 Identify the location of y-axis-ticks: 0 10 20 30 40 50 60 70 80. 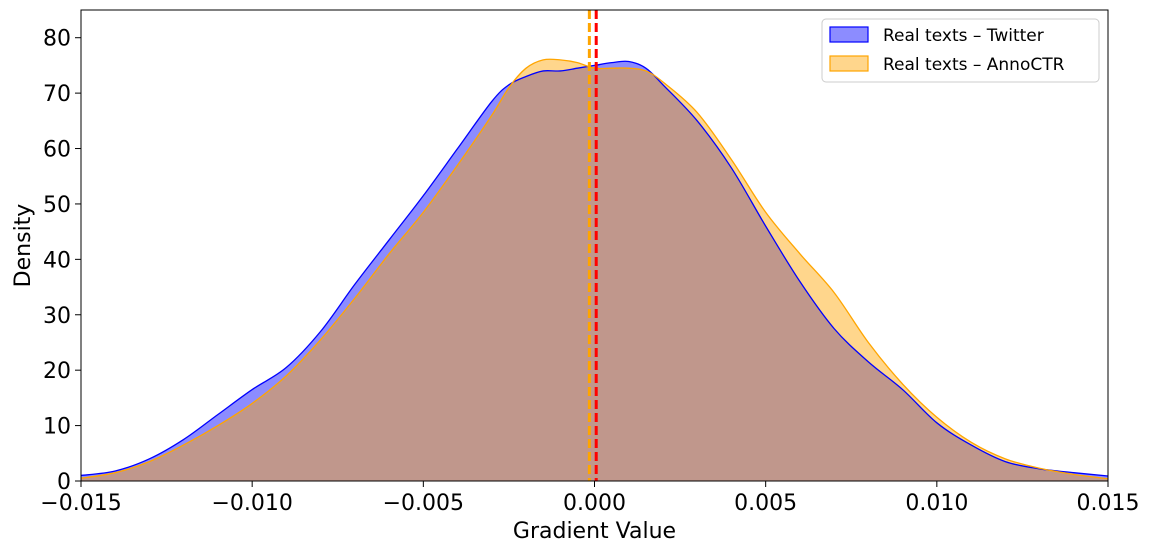
(62, 261).